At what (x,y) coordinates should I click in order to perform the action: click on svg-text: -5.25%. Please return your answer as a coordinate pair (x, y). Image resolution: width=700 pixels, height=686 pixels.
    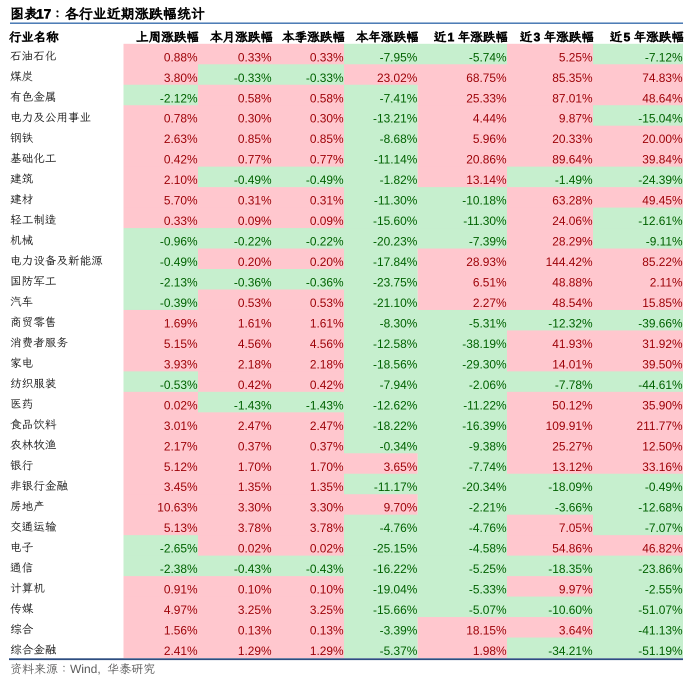
    Looking at the image, I should click on (488, 569).